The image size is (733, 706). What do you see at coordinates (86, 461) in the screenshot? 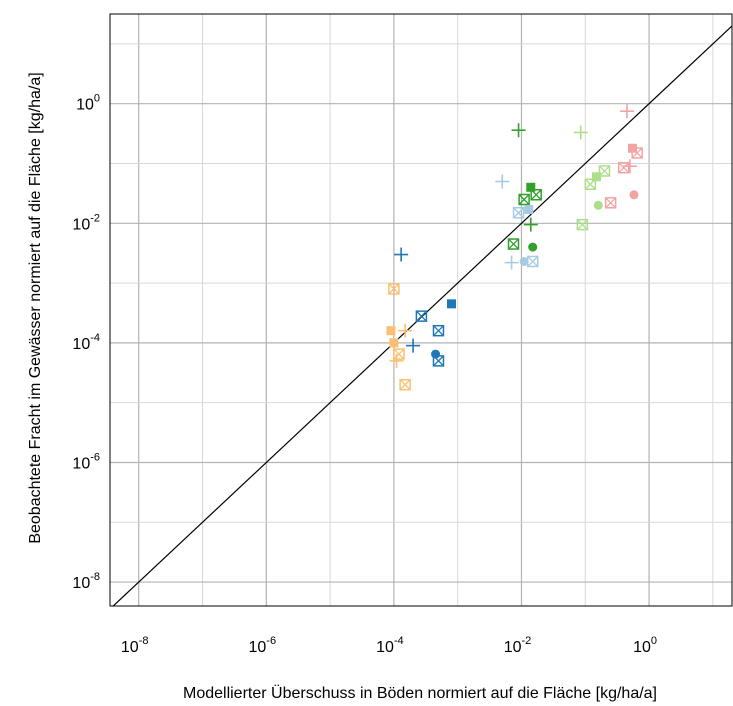
I see `y-tick-label: 10⁻⁶` at bounding box center [86, 461].